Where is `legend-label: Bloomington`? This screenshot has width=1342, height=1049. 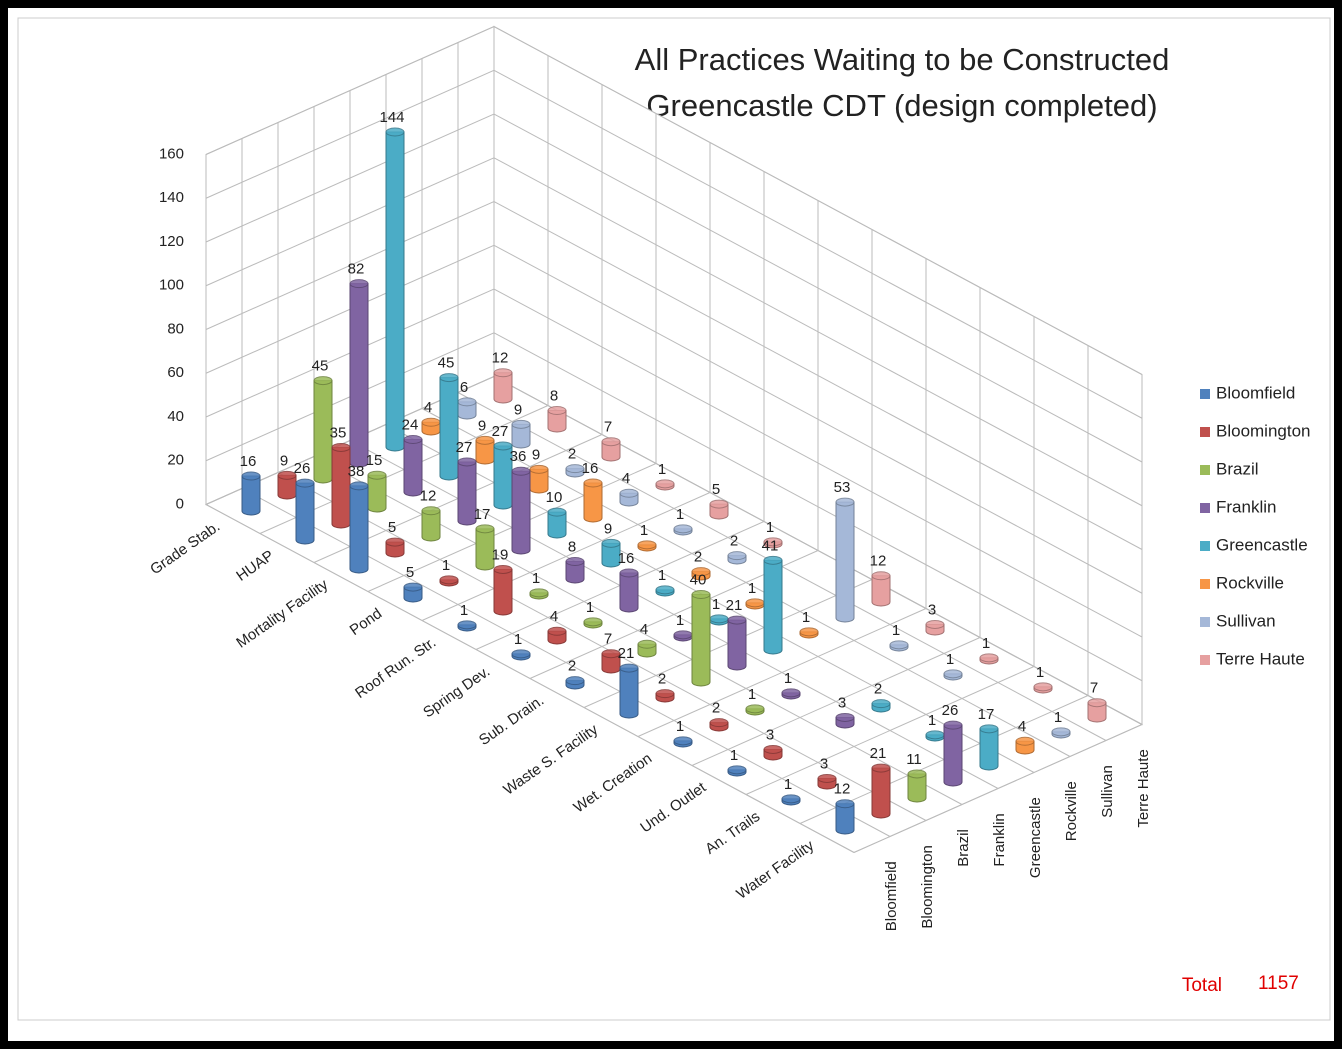 legend-label: Bloomington is located at coordinates (1263, 430).